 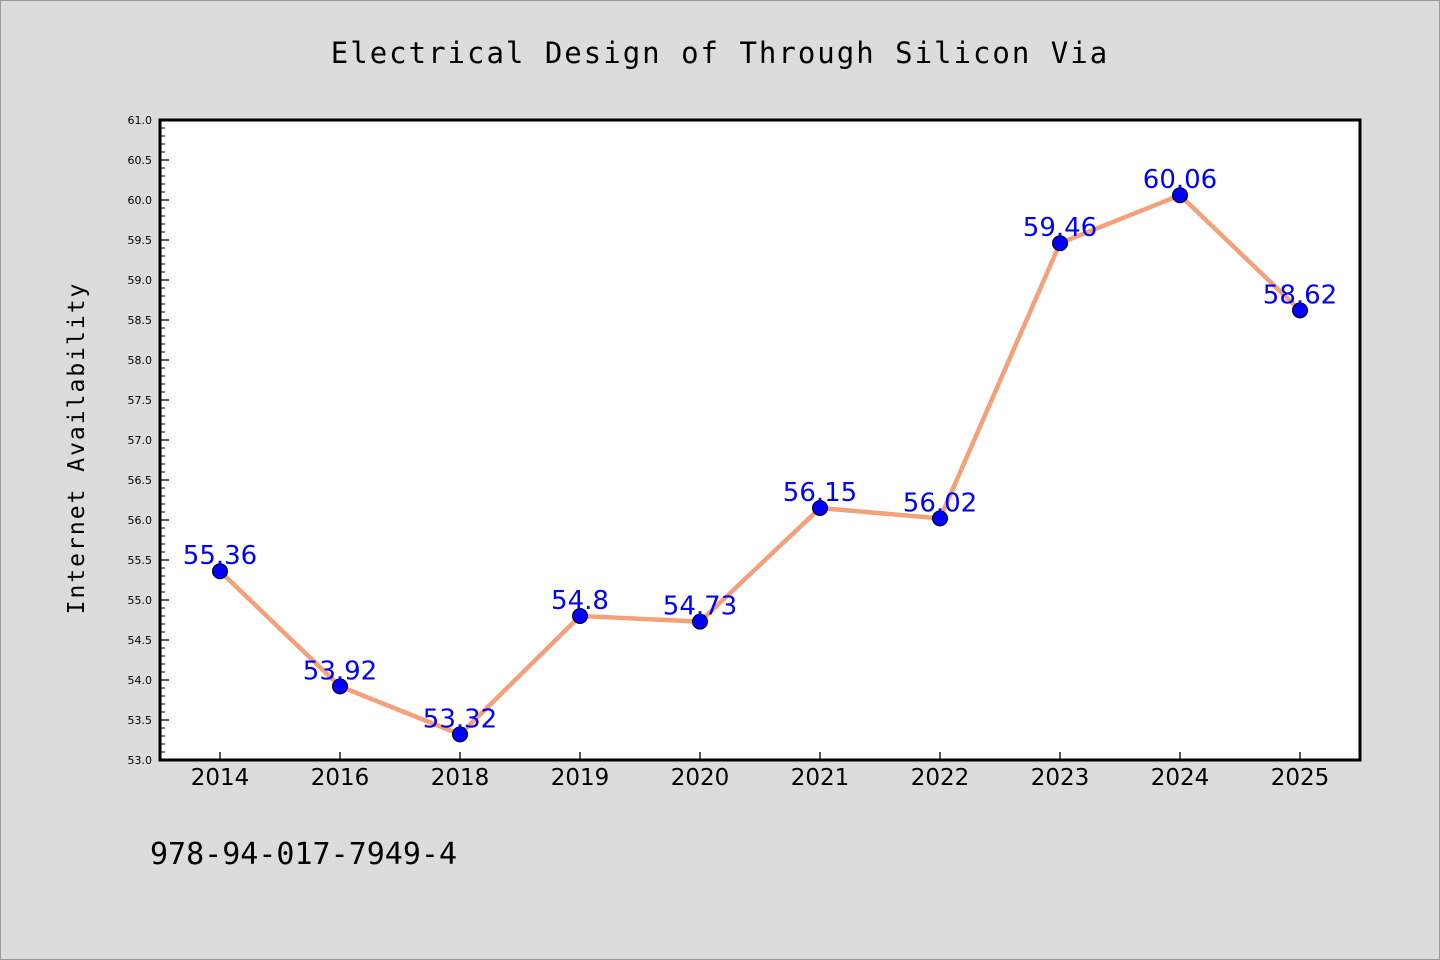 What do you see at coordinates (140, 640) in the screenshot?
I see `y-tick-label: 54.5` at bounding box center [140, 640].